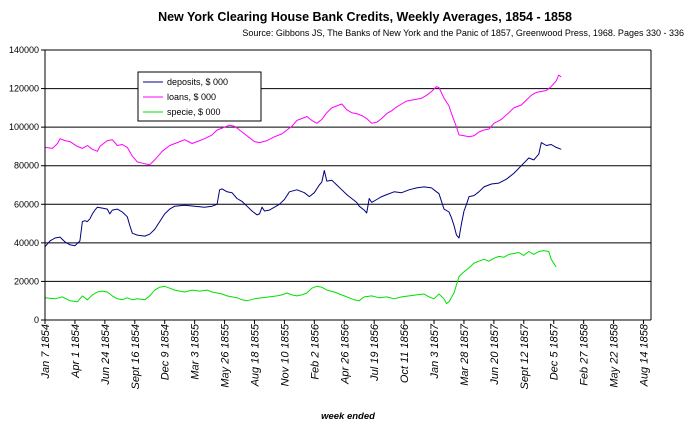 The image size is (700, 426). What do you see at coordinates (24, 127) in the screenshot?
I see `y-tick-label: 100000` at bounding box center [24, 127].